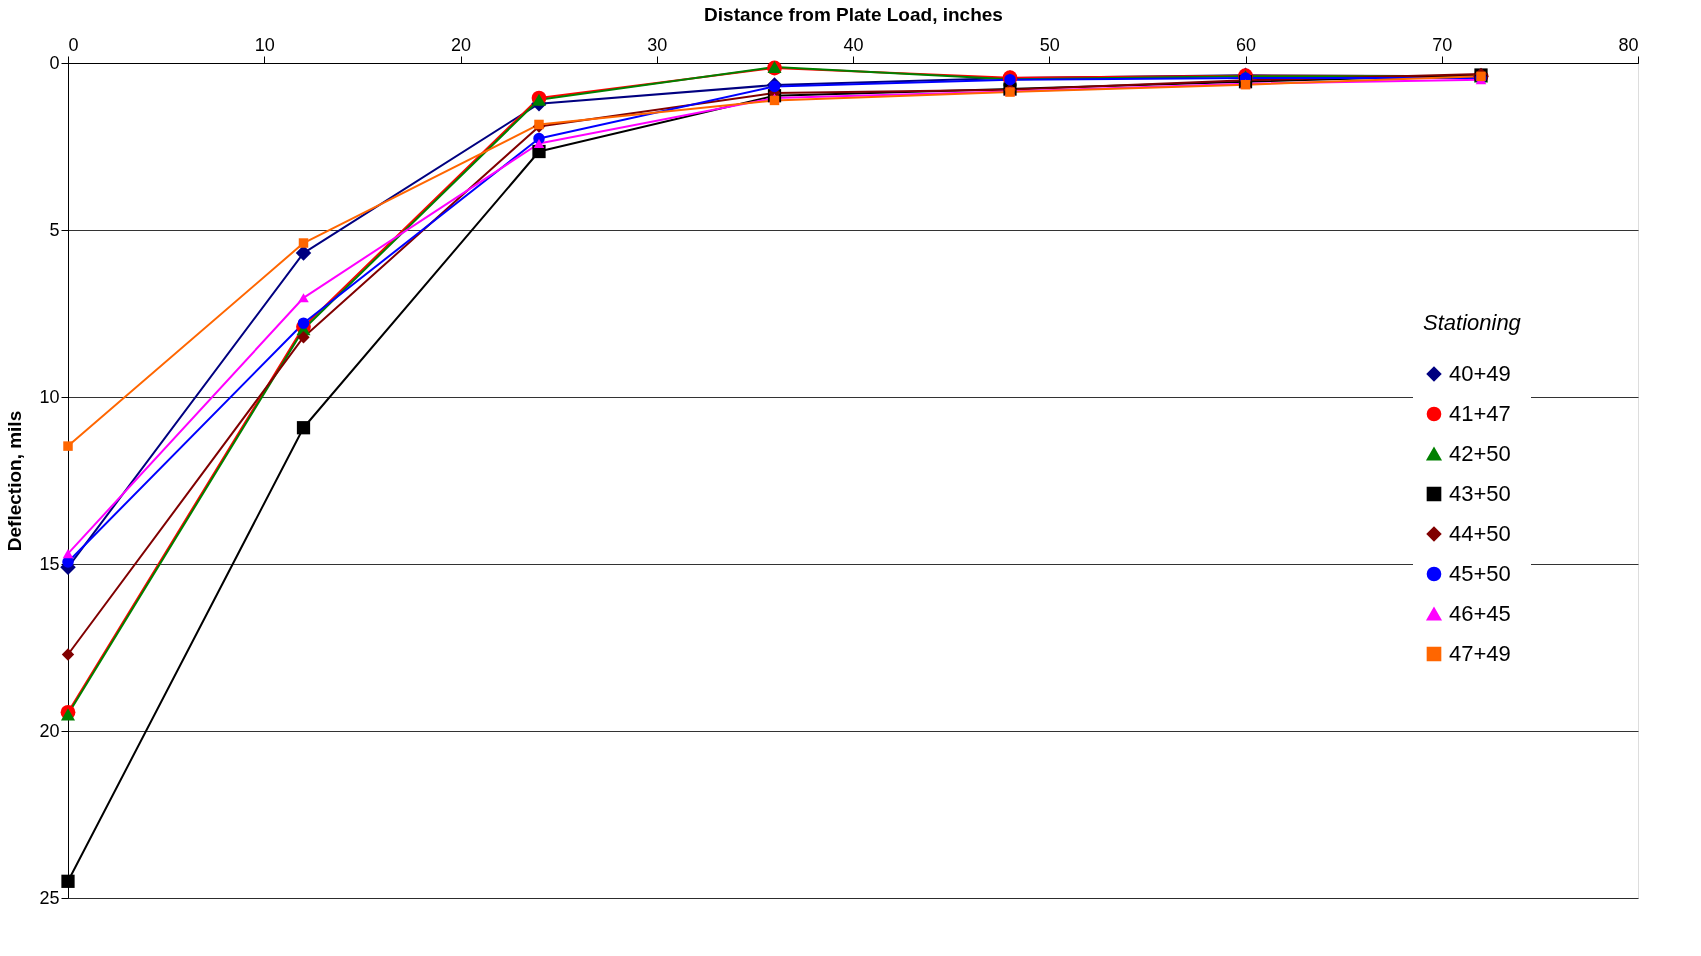 The width and height of the screenshot is (1701, 956). What do you see at coordinates (1480, 413) in the screenshot?
I see `legend-label: 41+47` at bounding box center [1480, 413].